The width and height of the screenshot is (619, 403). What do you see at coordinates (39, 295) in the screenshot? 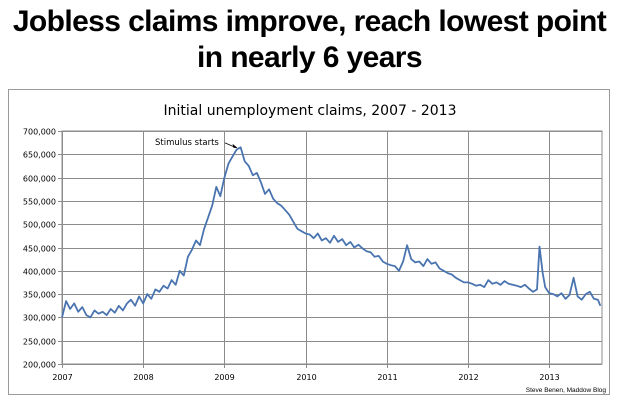
I see `y-tick-label: 350,000` at bounding box center [39, 295].